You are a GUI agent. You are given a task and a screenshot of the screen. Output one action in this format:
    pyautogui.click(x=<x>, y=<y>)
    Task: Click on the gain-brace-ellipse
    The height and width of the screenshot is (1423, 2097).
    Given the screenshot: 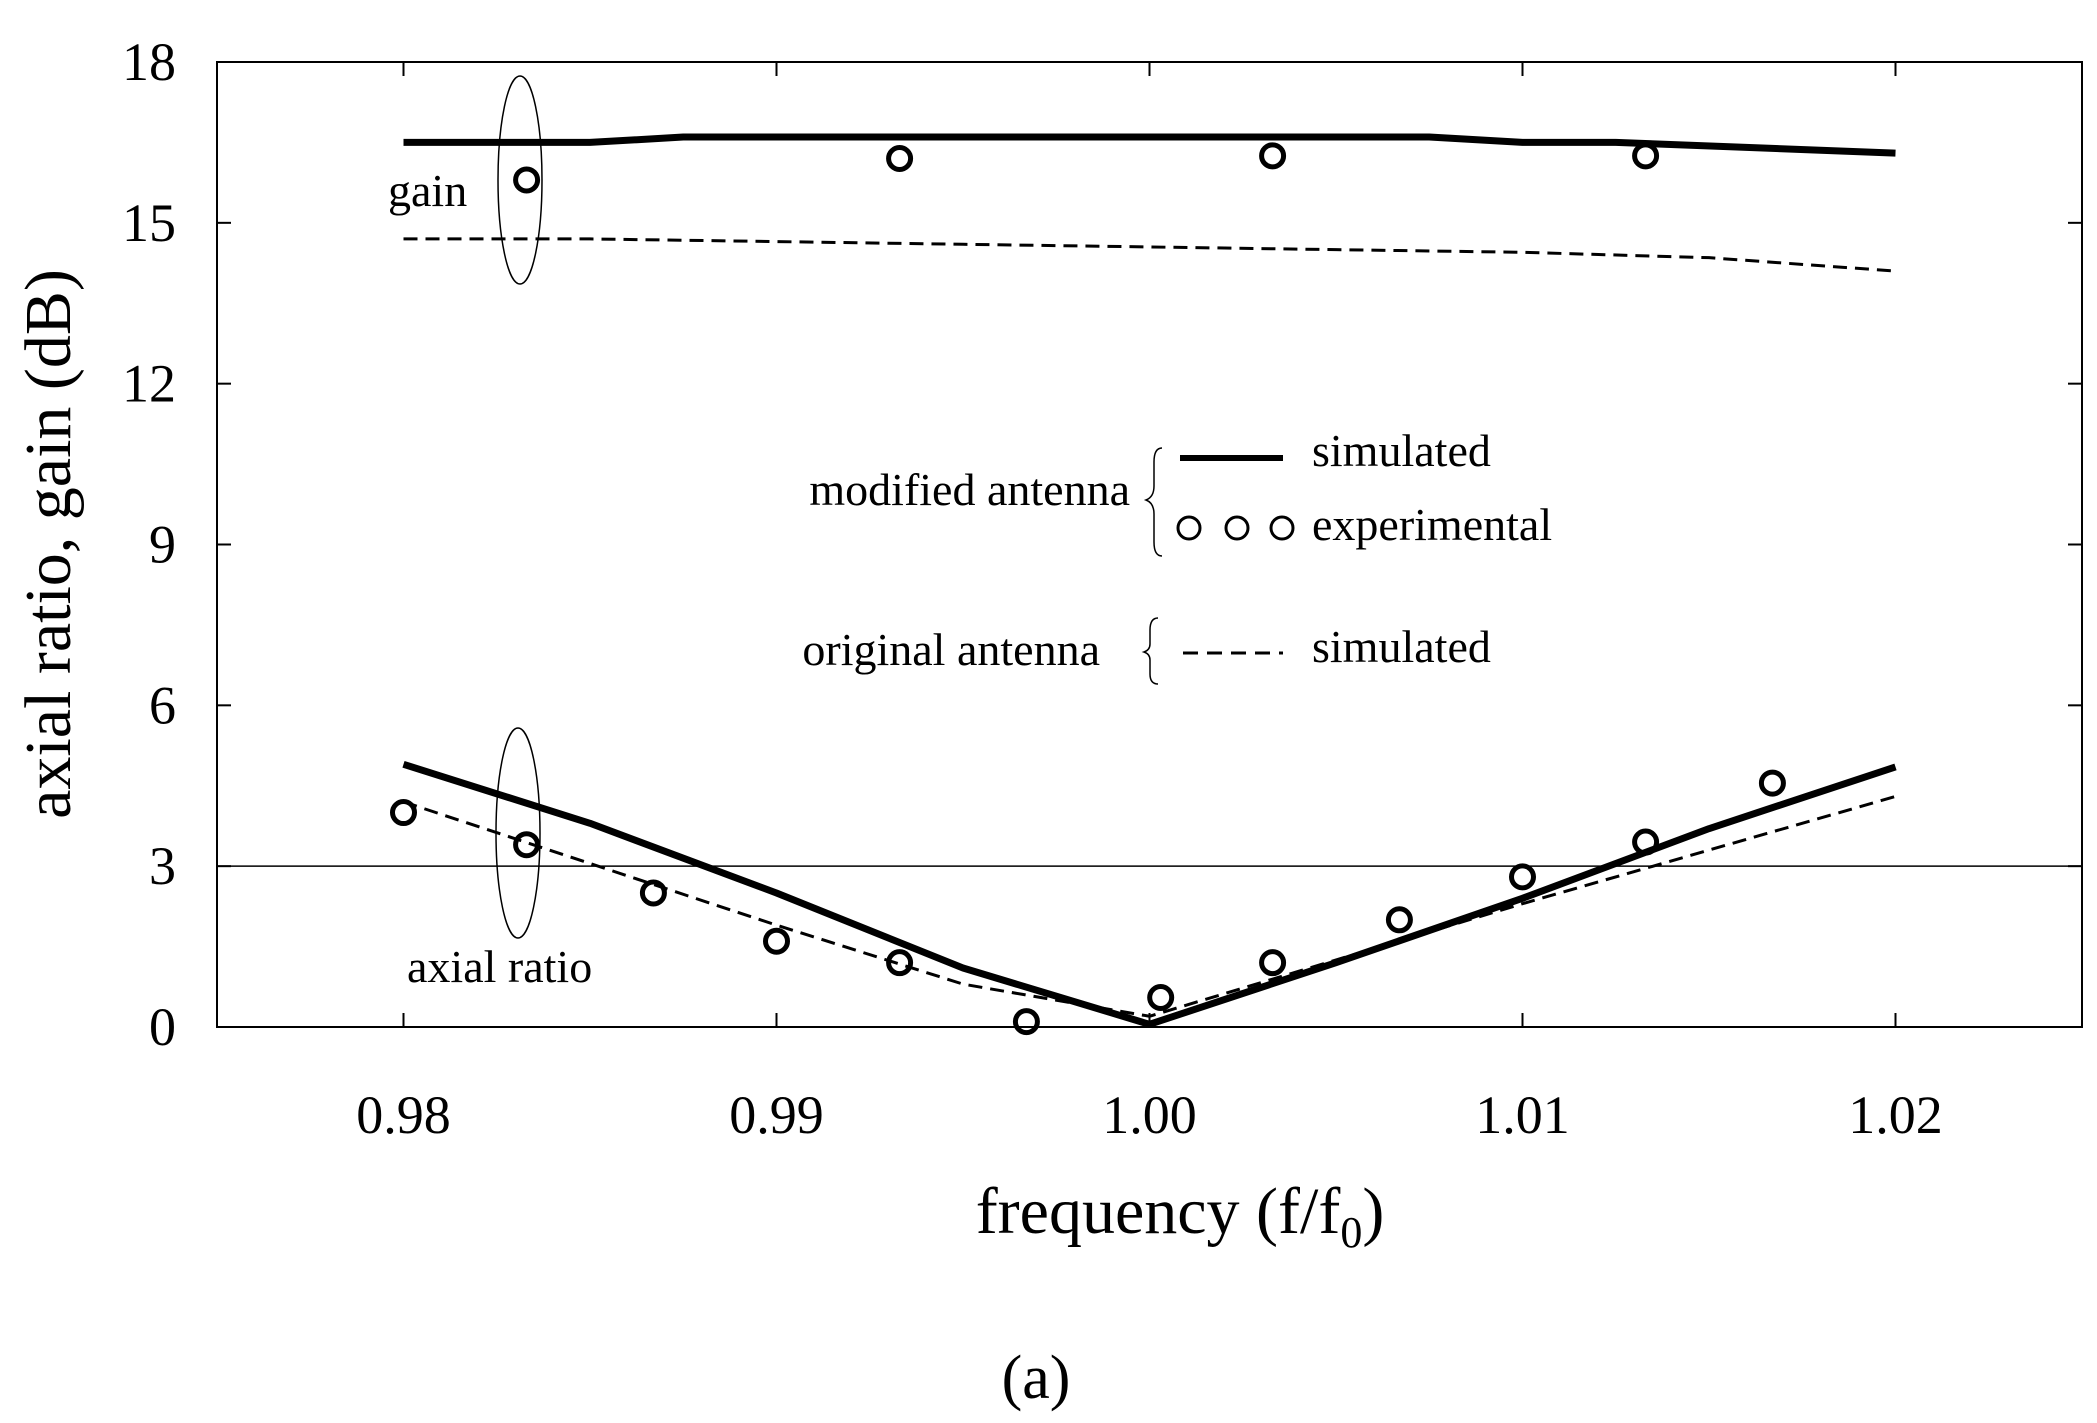 What is the action you would take?
    pyautogui.click(x=520, y=180)
    